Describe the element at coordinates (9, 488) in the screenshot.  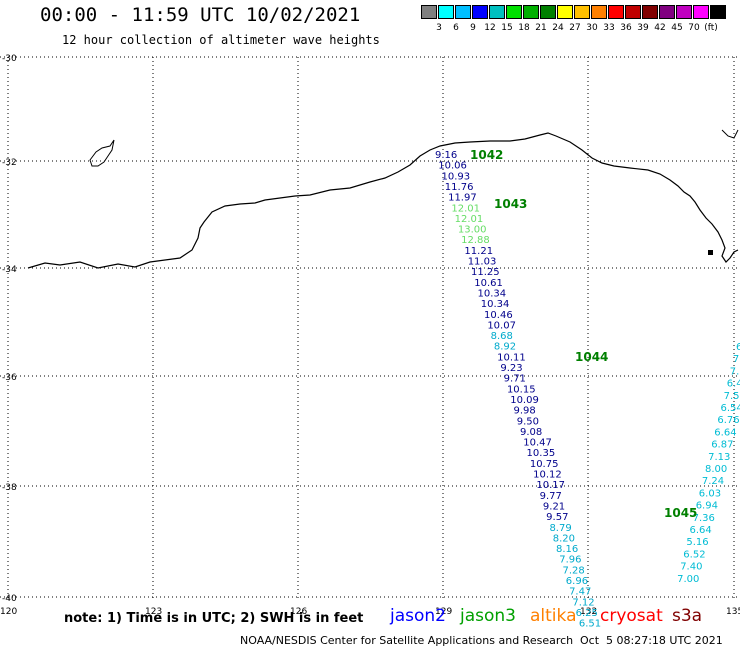
I see `latitude-label: -38` at that location.